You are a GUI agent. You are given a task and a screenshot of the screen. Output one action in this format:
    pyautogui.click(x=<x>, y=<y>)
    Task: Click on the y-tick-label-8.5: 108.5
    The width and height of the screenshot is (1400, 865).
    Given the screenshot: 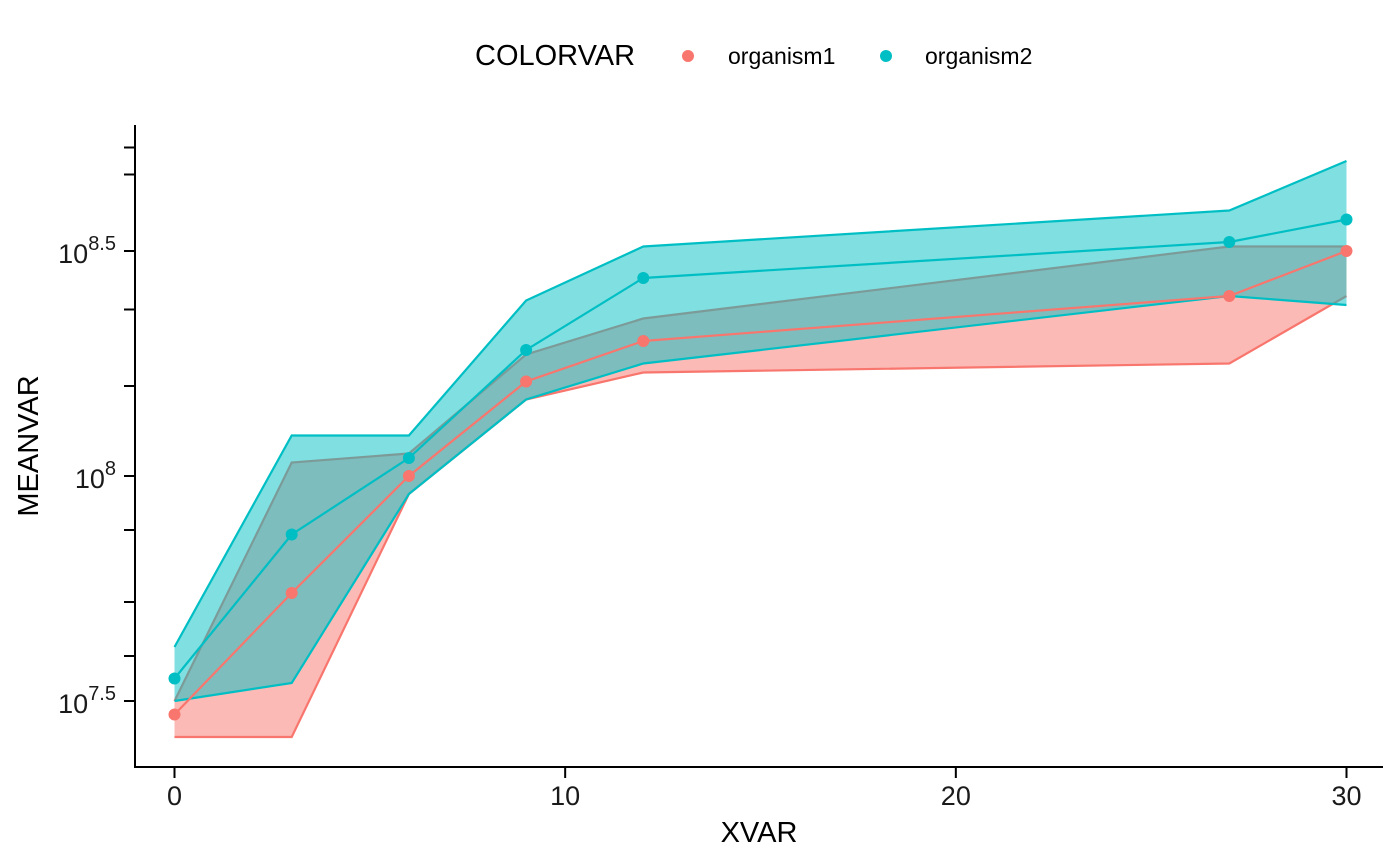 What is the action you would take?
    pyautogui.click(x=87, y=251)
    